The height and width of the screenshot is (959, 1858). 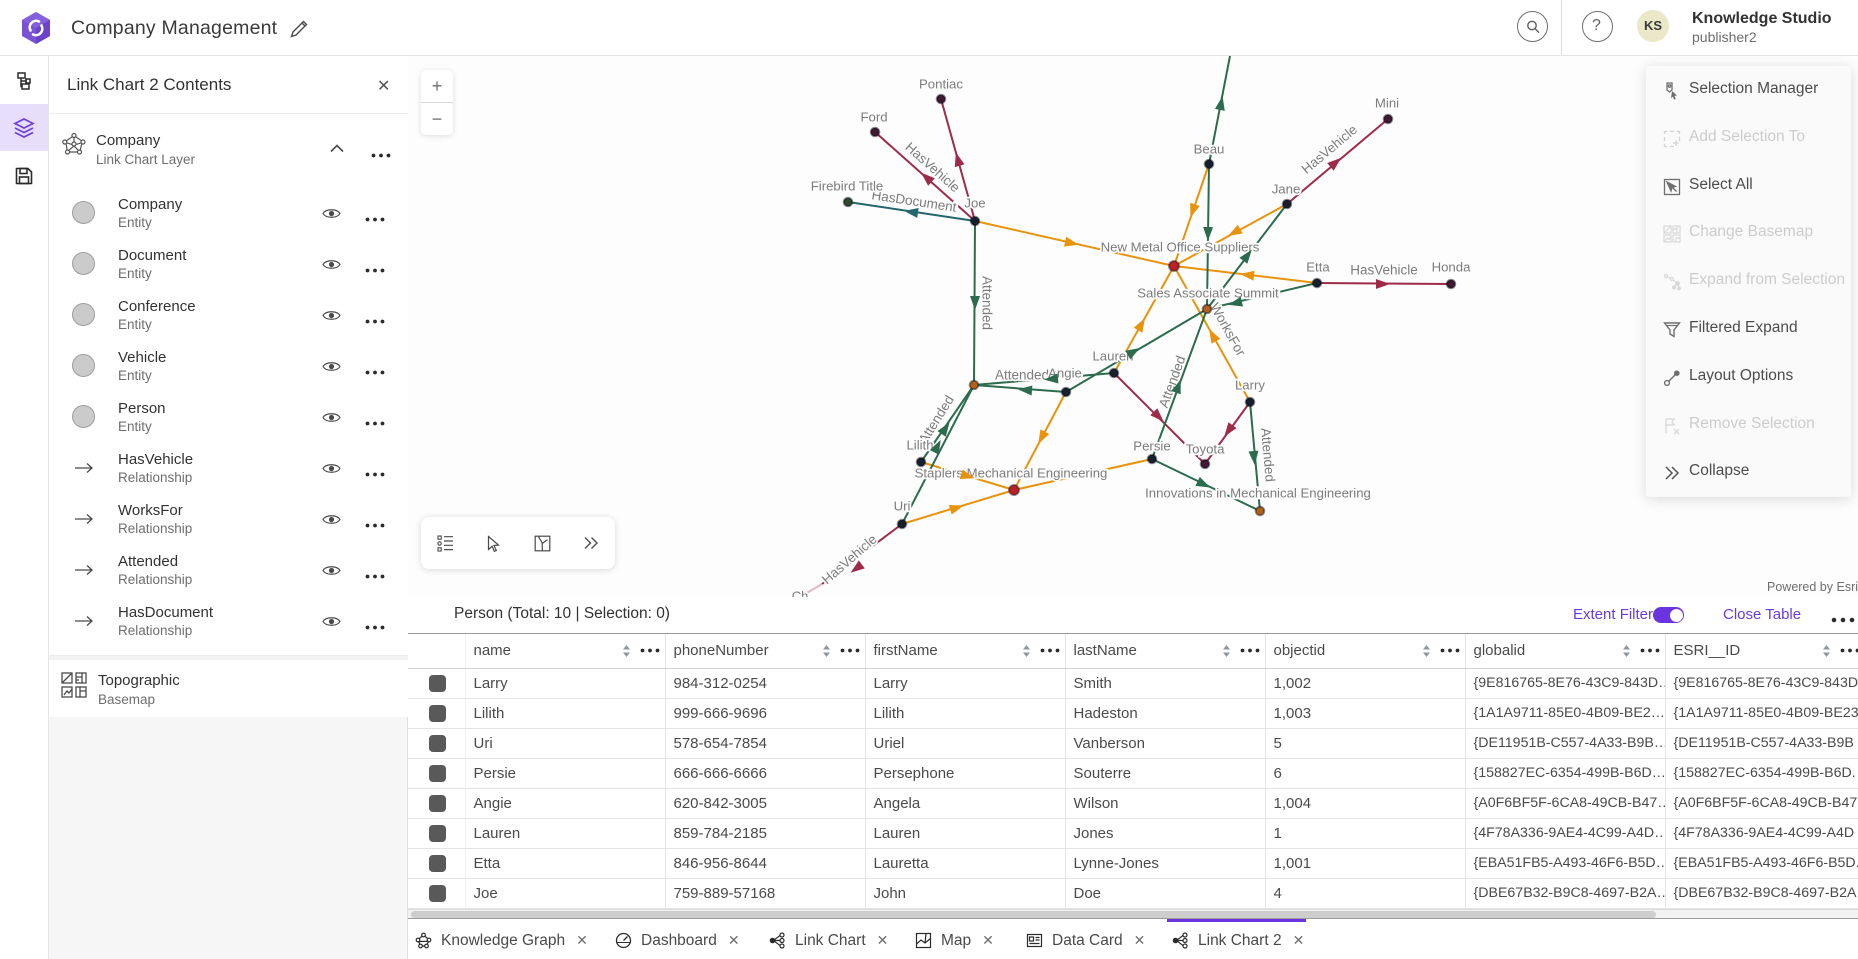 What do you see at coordinates (847, 185) in the screenshot?
I see `svg-text: Firebird Title` at bounding box center [847, 185].